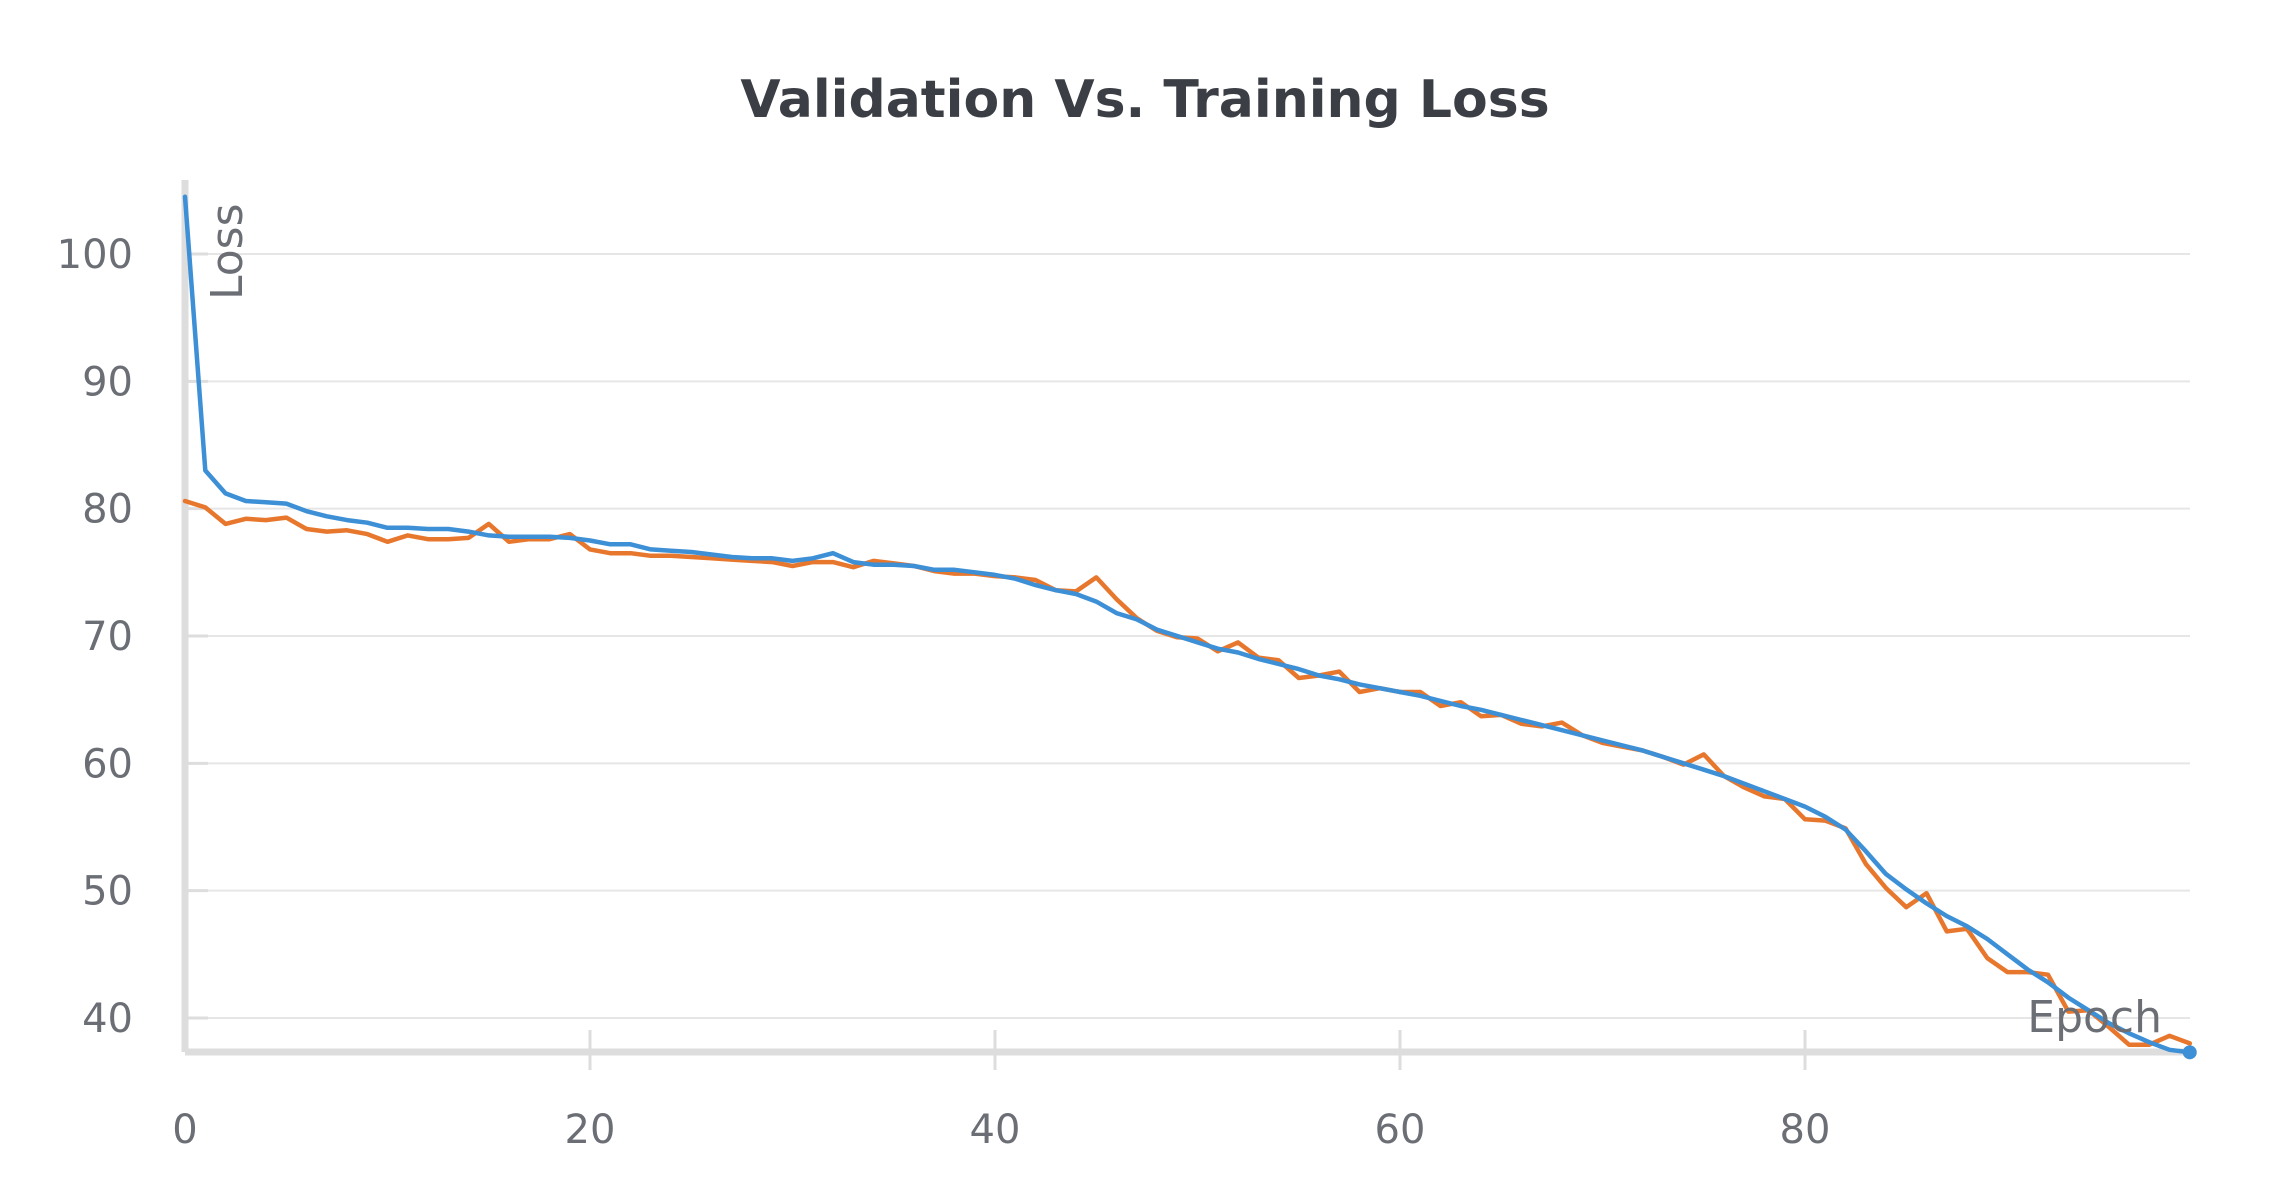 The image size is (2275, 1195). What do you see at coordinates (107, 510) in the screenshot?
I see `y-tick-label: 80` at bounding box center [107, 510].